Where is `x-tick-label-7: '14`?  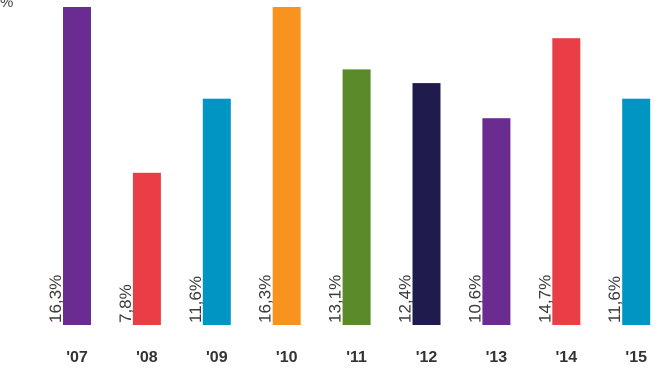
x-tick-label-7: '14 is located at coordinates (566, 357).